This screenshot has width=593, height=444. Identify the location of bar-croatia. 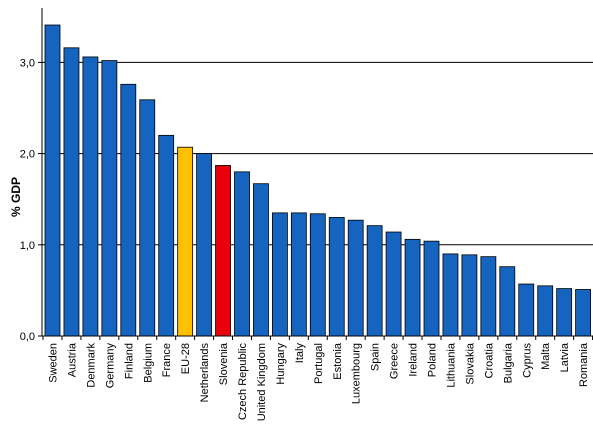
(488, 296).